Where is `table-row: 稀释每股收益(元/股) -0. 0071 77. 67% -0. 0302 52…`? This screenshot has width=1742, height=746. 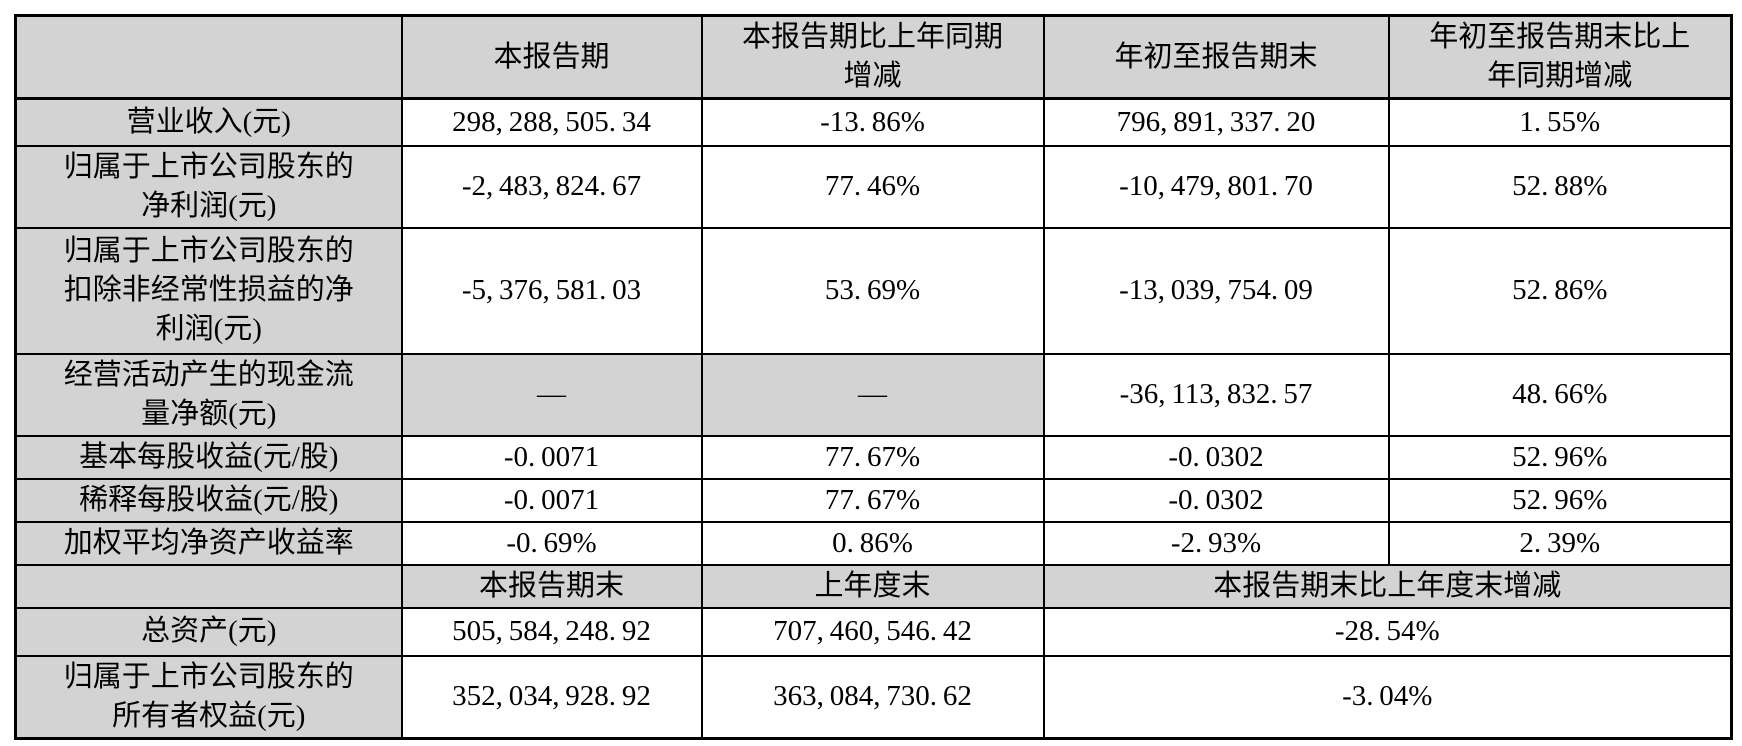
table-row: 稀释每股收益(元/股) -0. 0071 77. 67% -0. 0302 52… is located at coordinates (873, 500).